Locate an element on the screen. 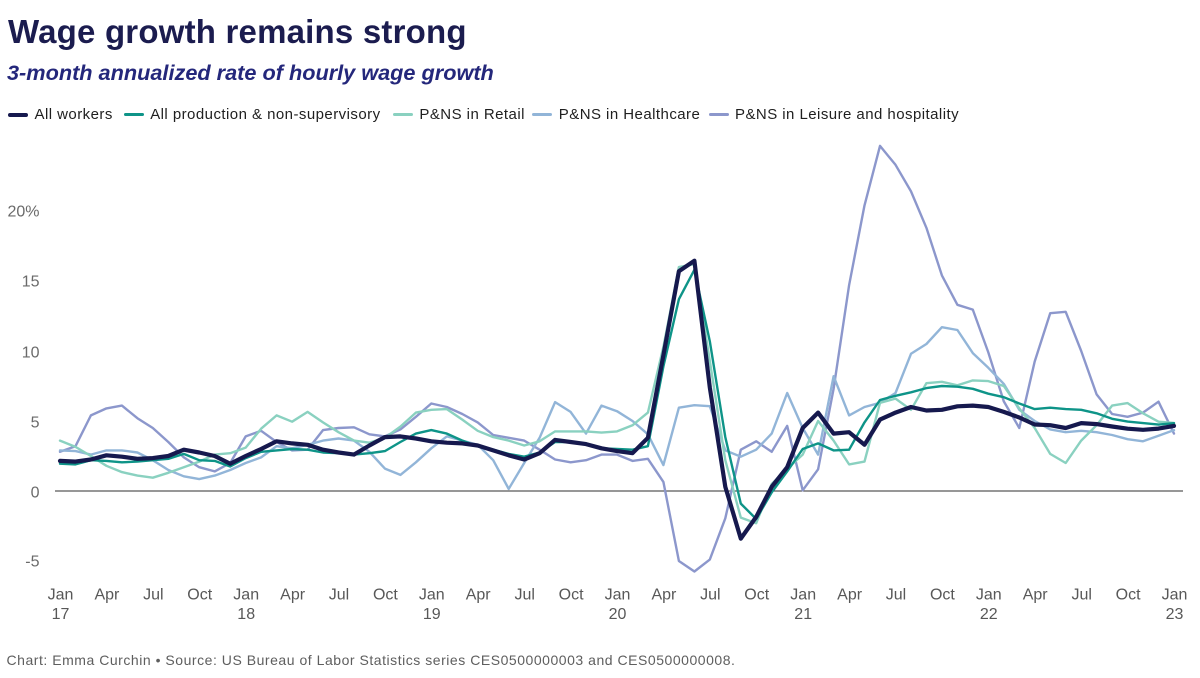  svg-text: 18 is located at coordinates (246, 614).